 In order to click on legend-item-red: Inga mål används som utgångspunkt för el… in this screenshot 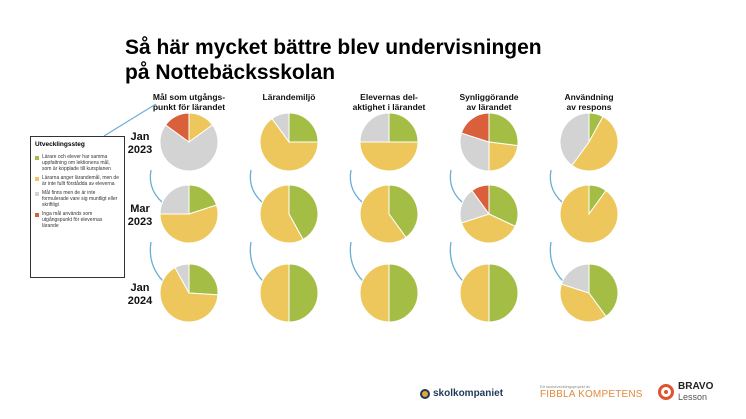, I will do `click(77, 220)`.